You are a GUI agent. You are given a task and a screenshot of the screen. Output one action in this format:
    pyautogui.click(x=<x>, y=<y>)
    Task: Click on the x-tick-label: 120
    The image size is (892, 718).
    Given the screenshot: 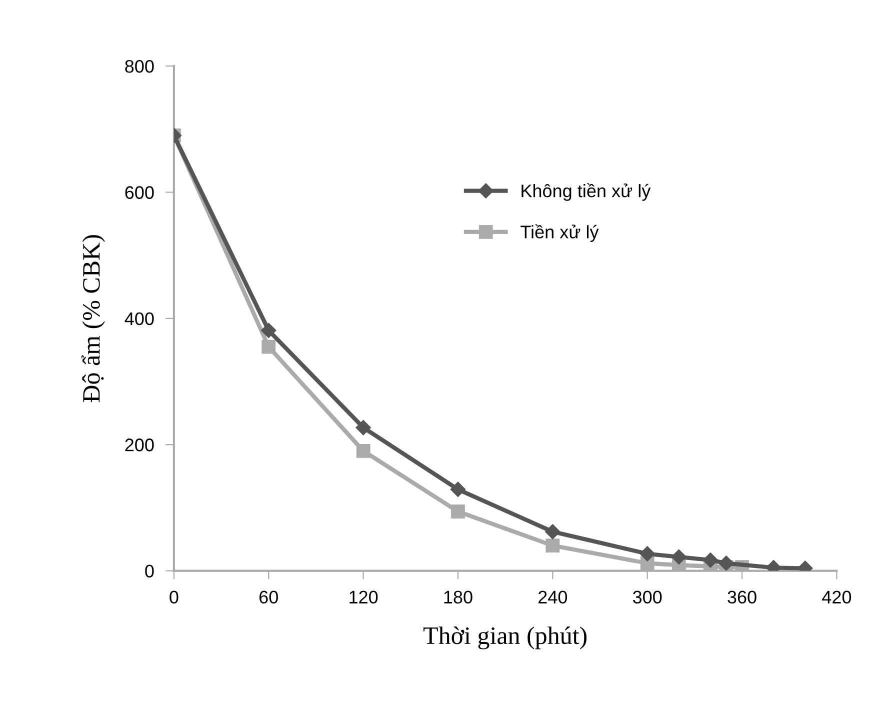 What is the action you would take?
    pyautogui.click(x=364, y=597)
    